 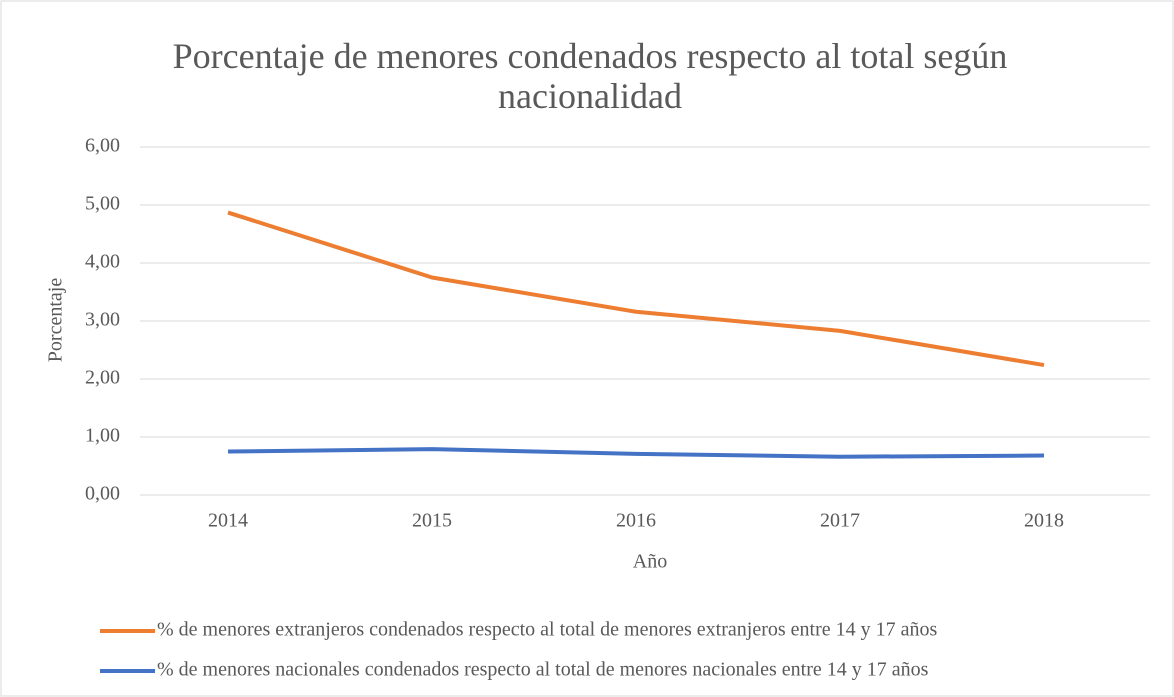 I want to click on y-tick-label: 1,00, so click(x=102, y=436).